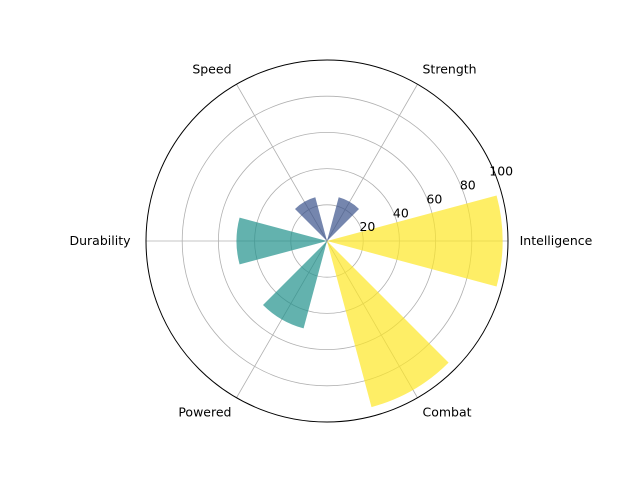  Describe the element at coordinates (468, 185) in the screenshot. I see `radial-tick-label: 80` at that location.